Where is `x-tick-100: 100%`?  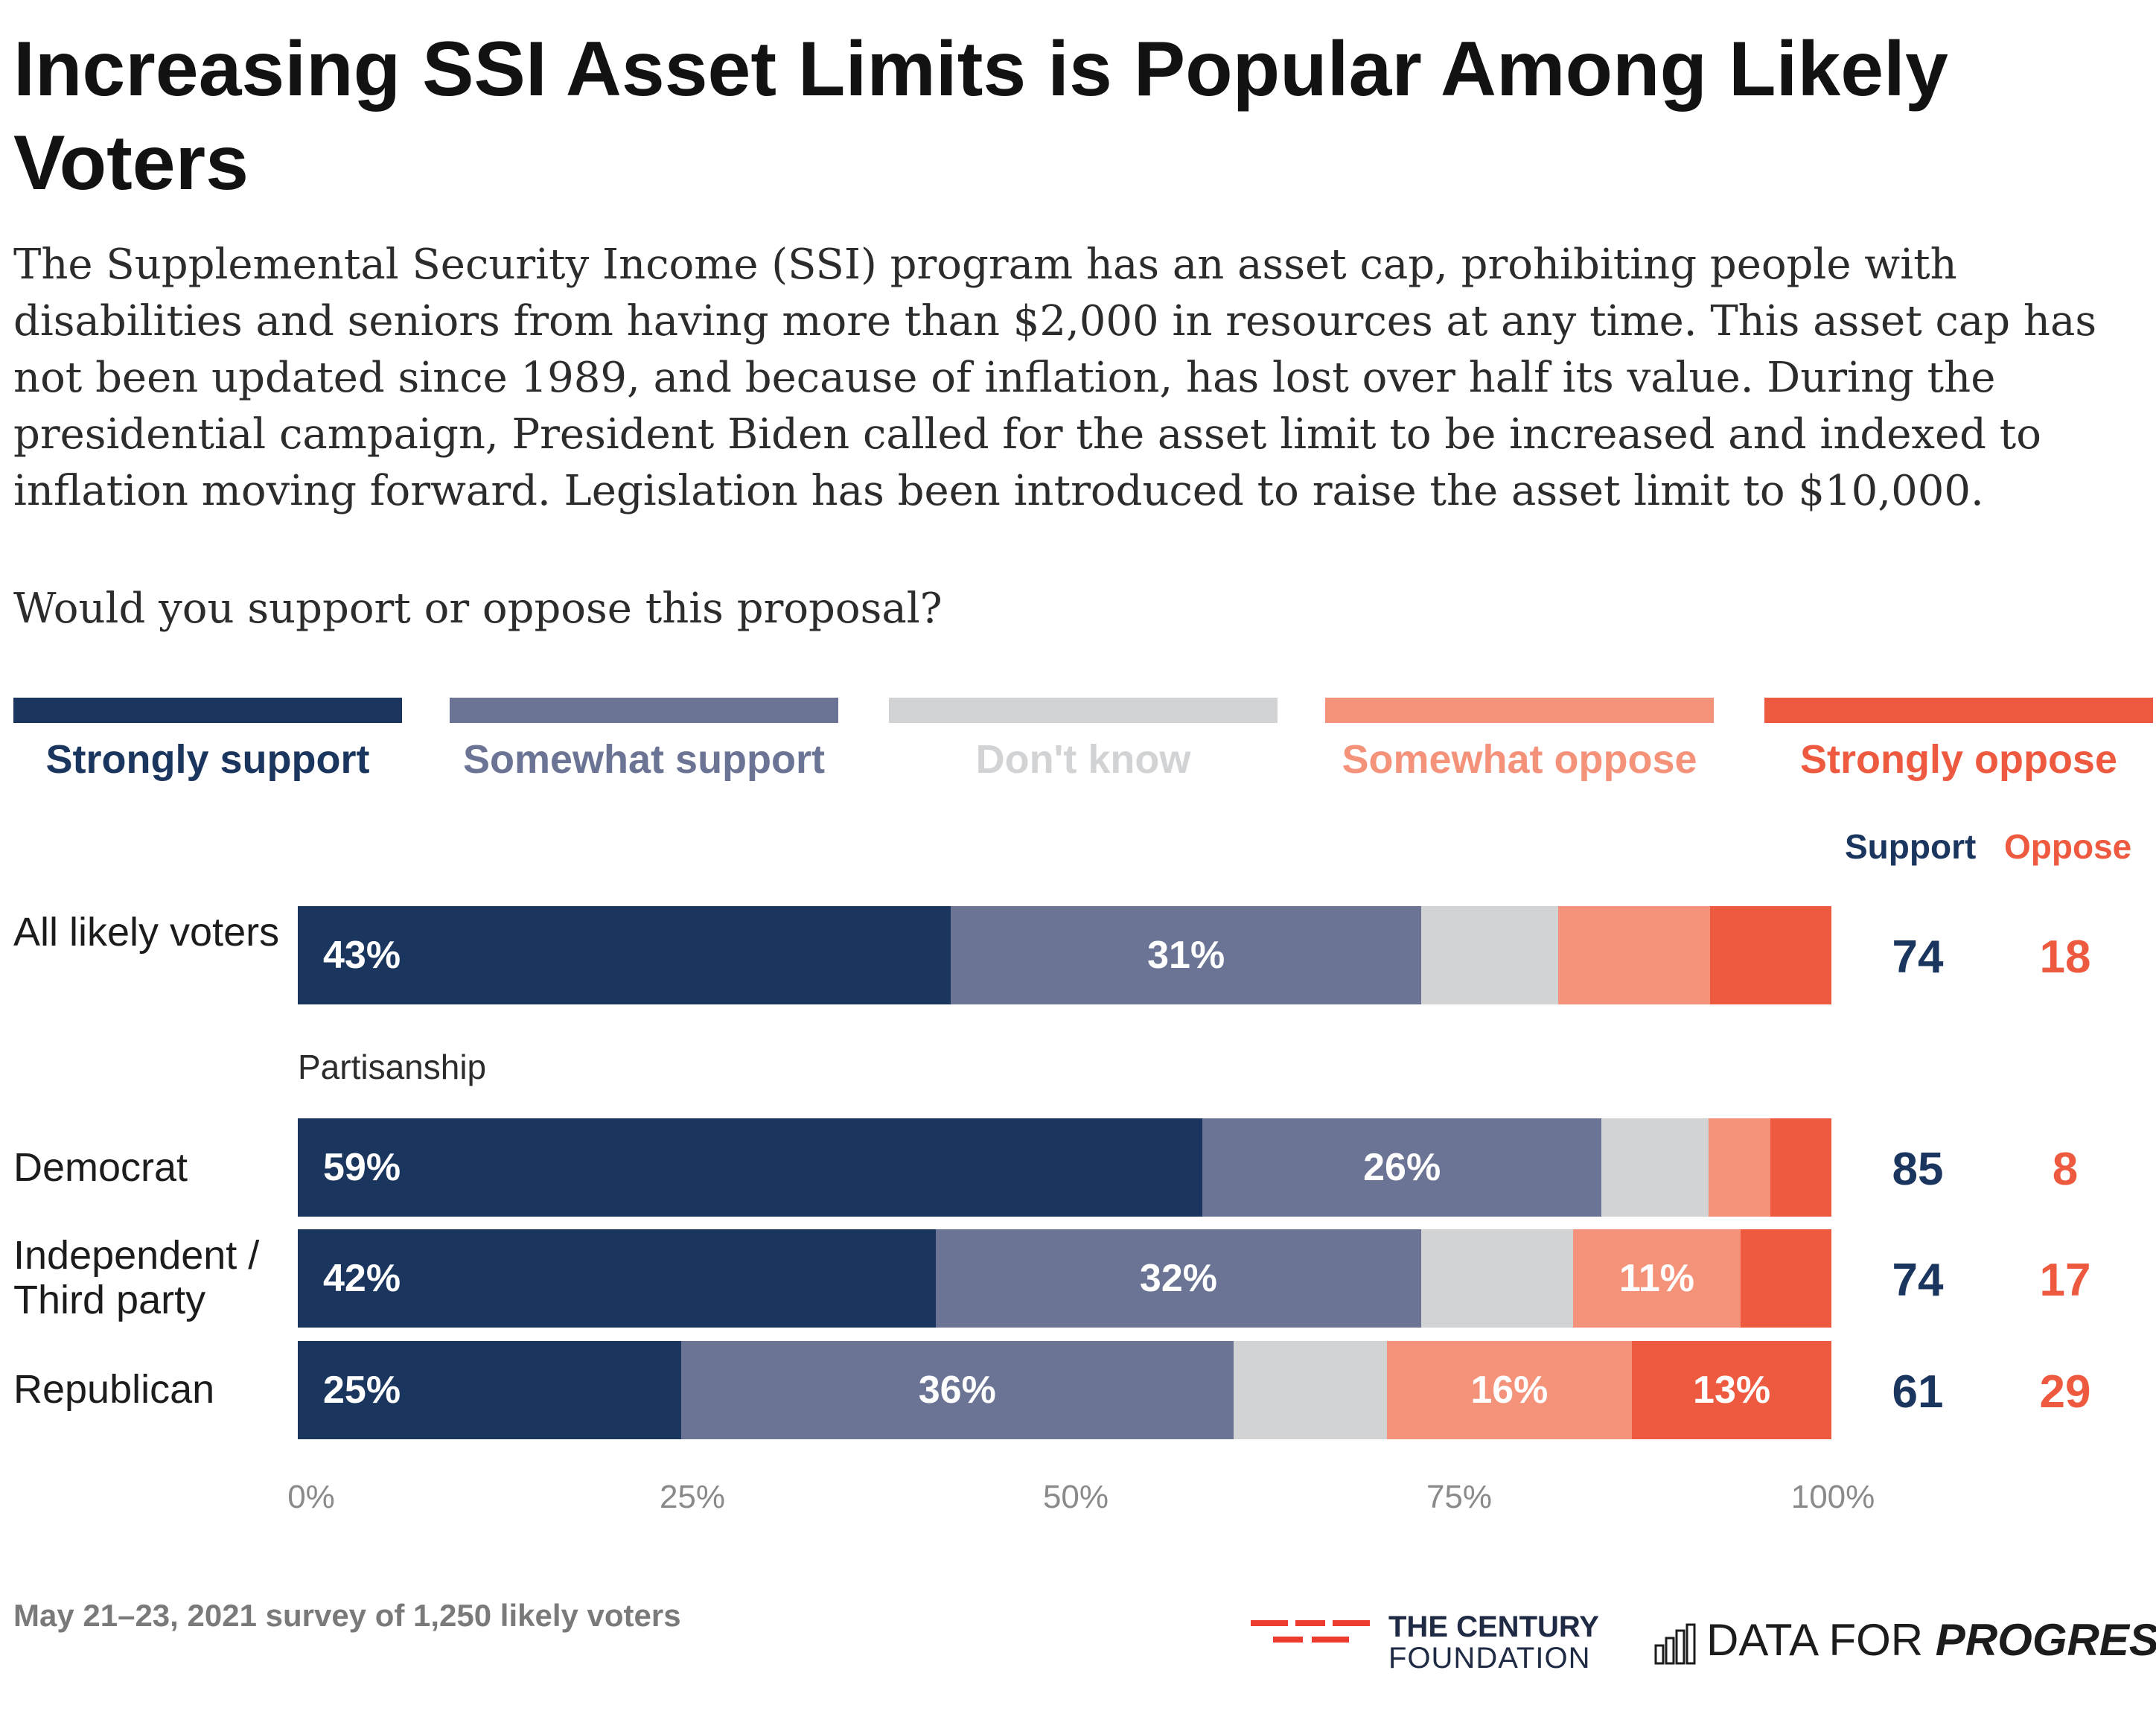
x-tick-100: 100% is located at coordinates (1833, 1497).